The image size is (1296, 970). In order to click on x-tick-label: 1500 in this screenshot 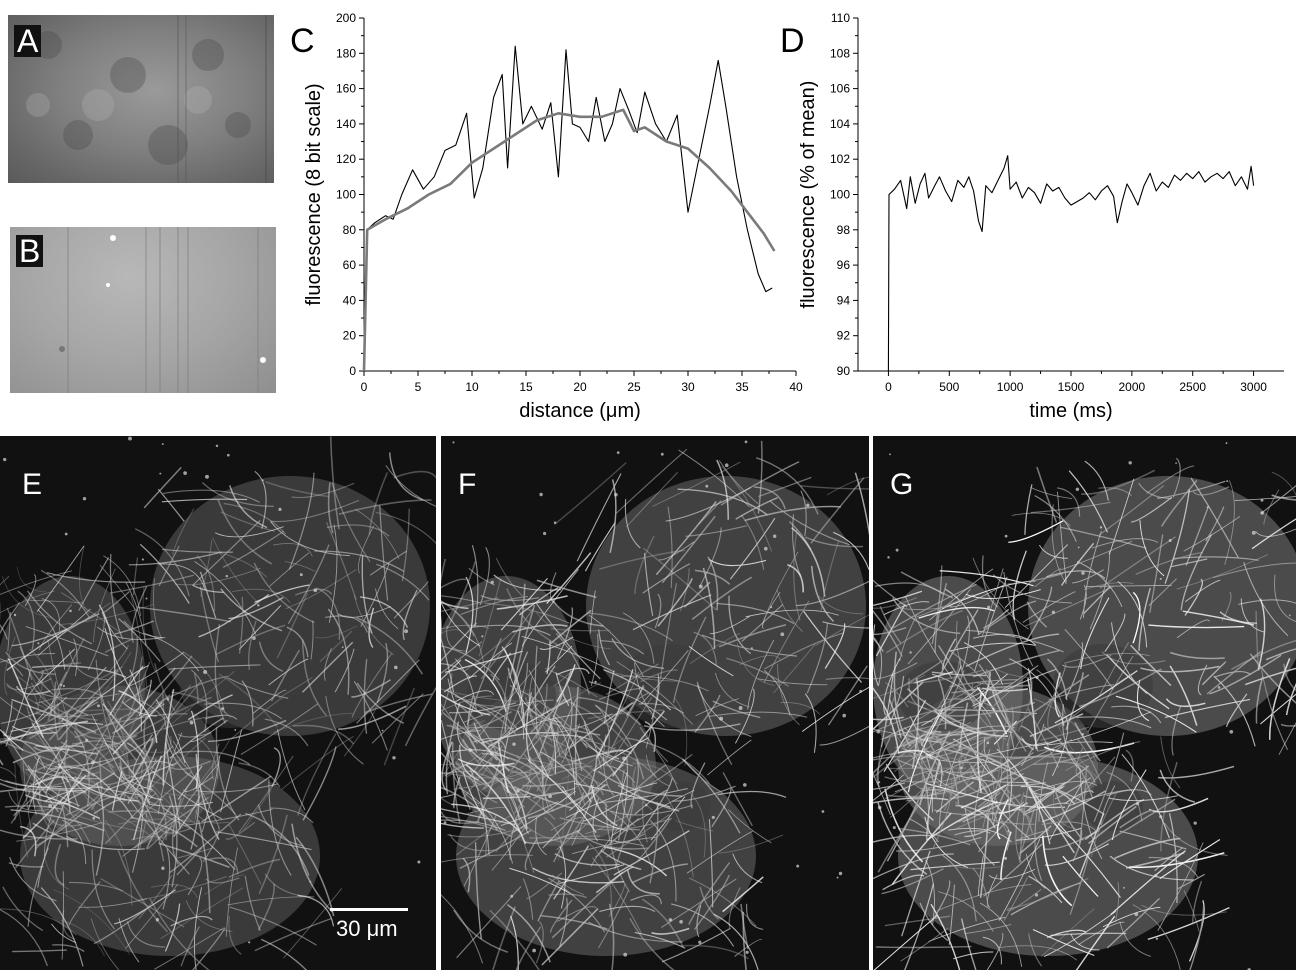, I will do `click(1071, 387)`.